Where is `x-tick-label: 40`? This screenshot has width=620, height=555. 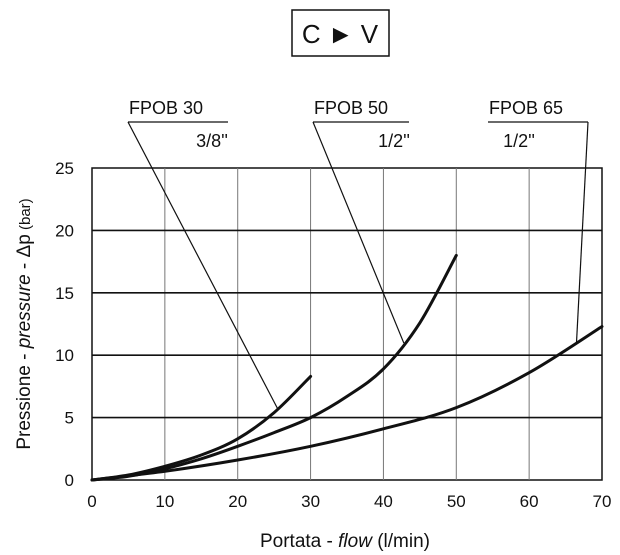 x-tick-label: 40 is located at coordinates (383, 501).